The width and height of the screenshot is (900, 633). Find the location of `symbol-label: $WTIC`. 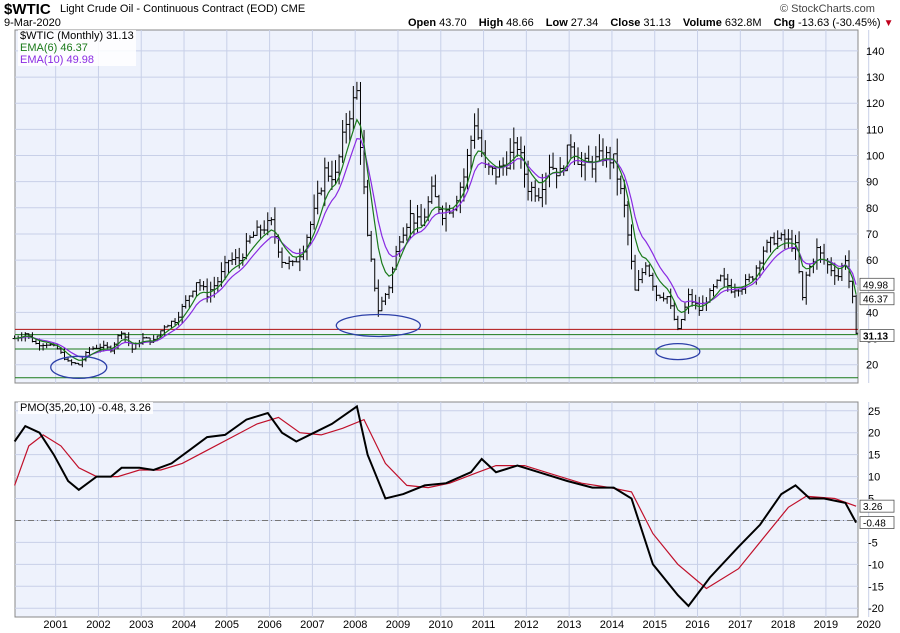

symbol-label: $WTIC is located at coordinates (27, 9).